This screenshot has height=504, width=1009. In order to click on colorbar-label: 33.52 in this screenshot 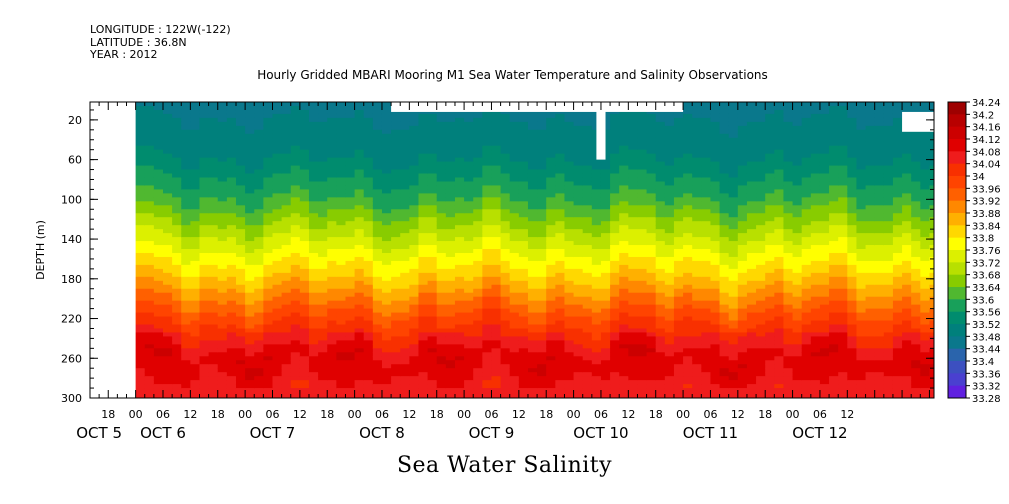, I will do `click(986, 325)`.